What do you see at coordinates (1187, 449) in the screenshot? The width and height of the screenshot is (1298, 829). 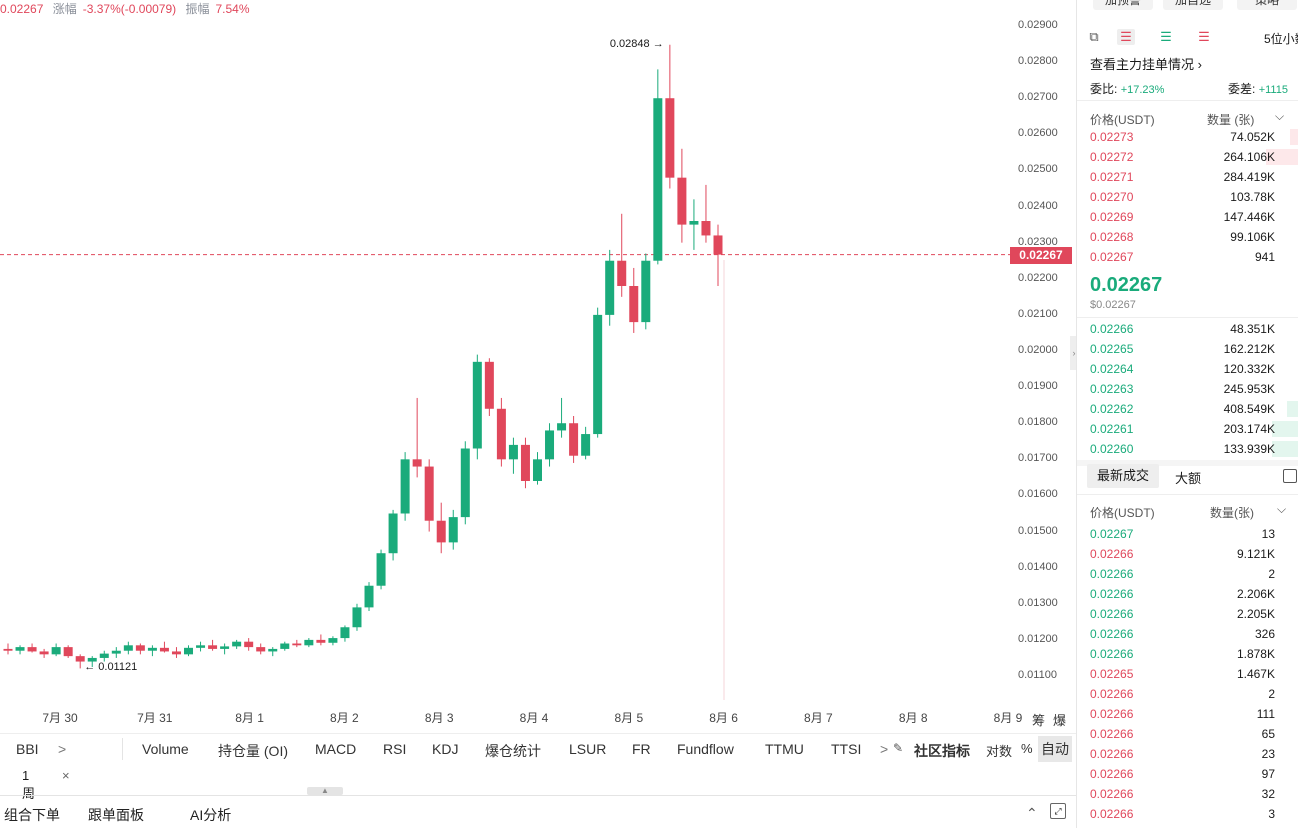 I see `list-item: 0.02260 133.939K` at bounding box center [1187, 449].